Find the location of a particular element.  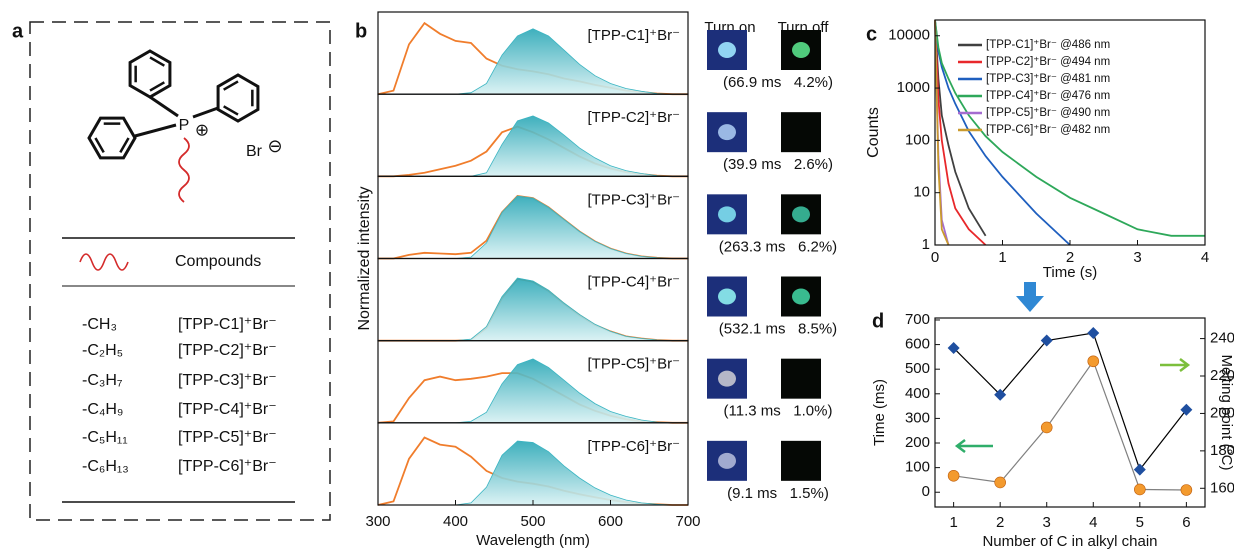

plot-frame is located at coordinates (1070, 412).